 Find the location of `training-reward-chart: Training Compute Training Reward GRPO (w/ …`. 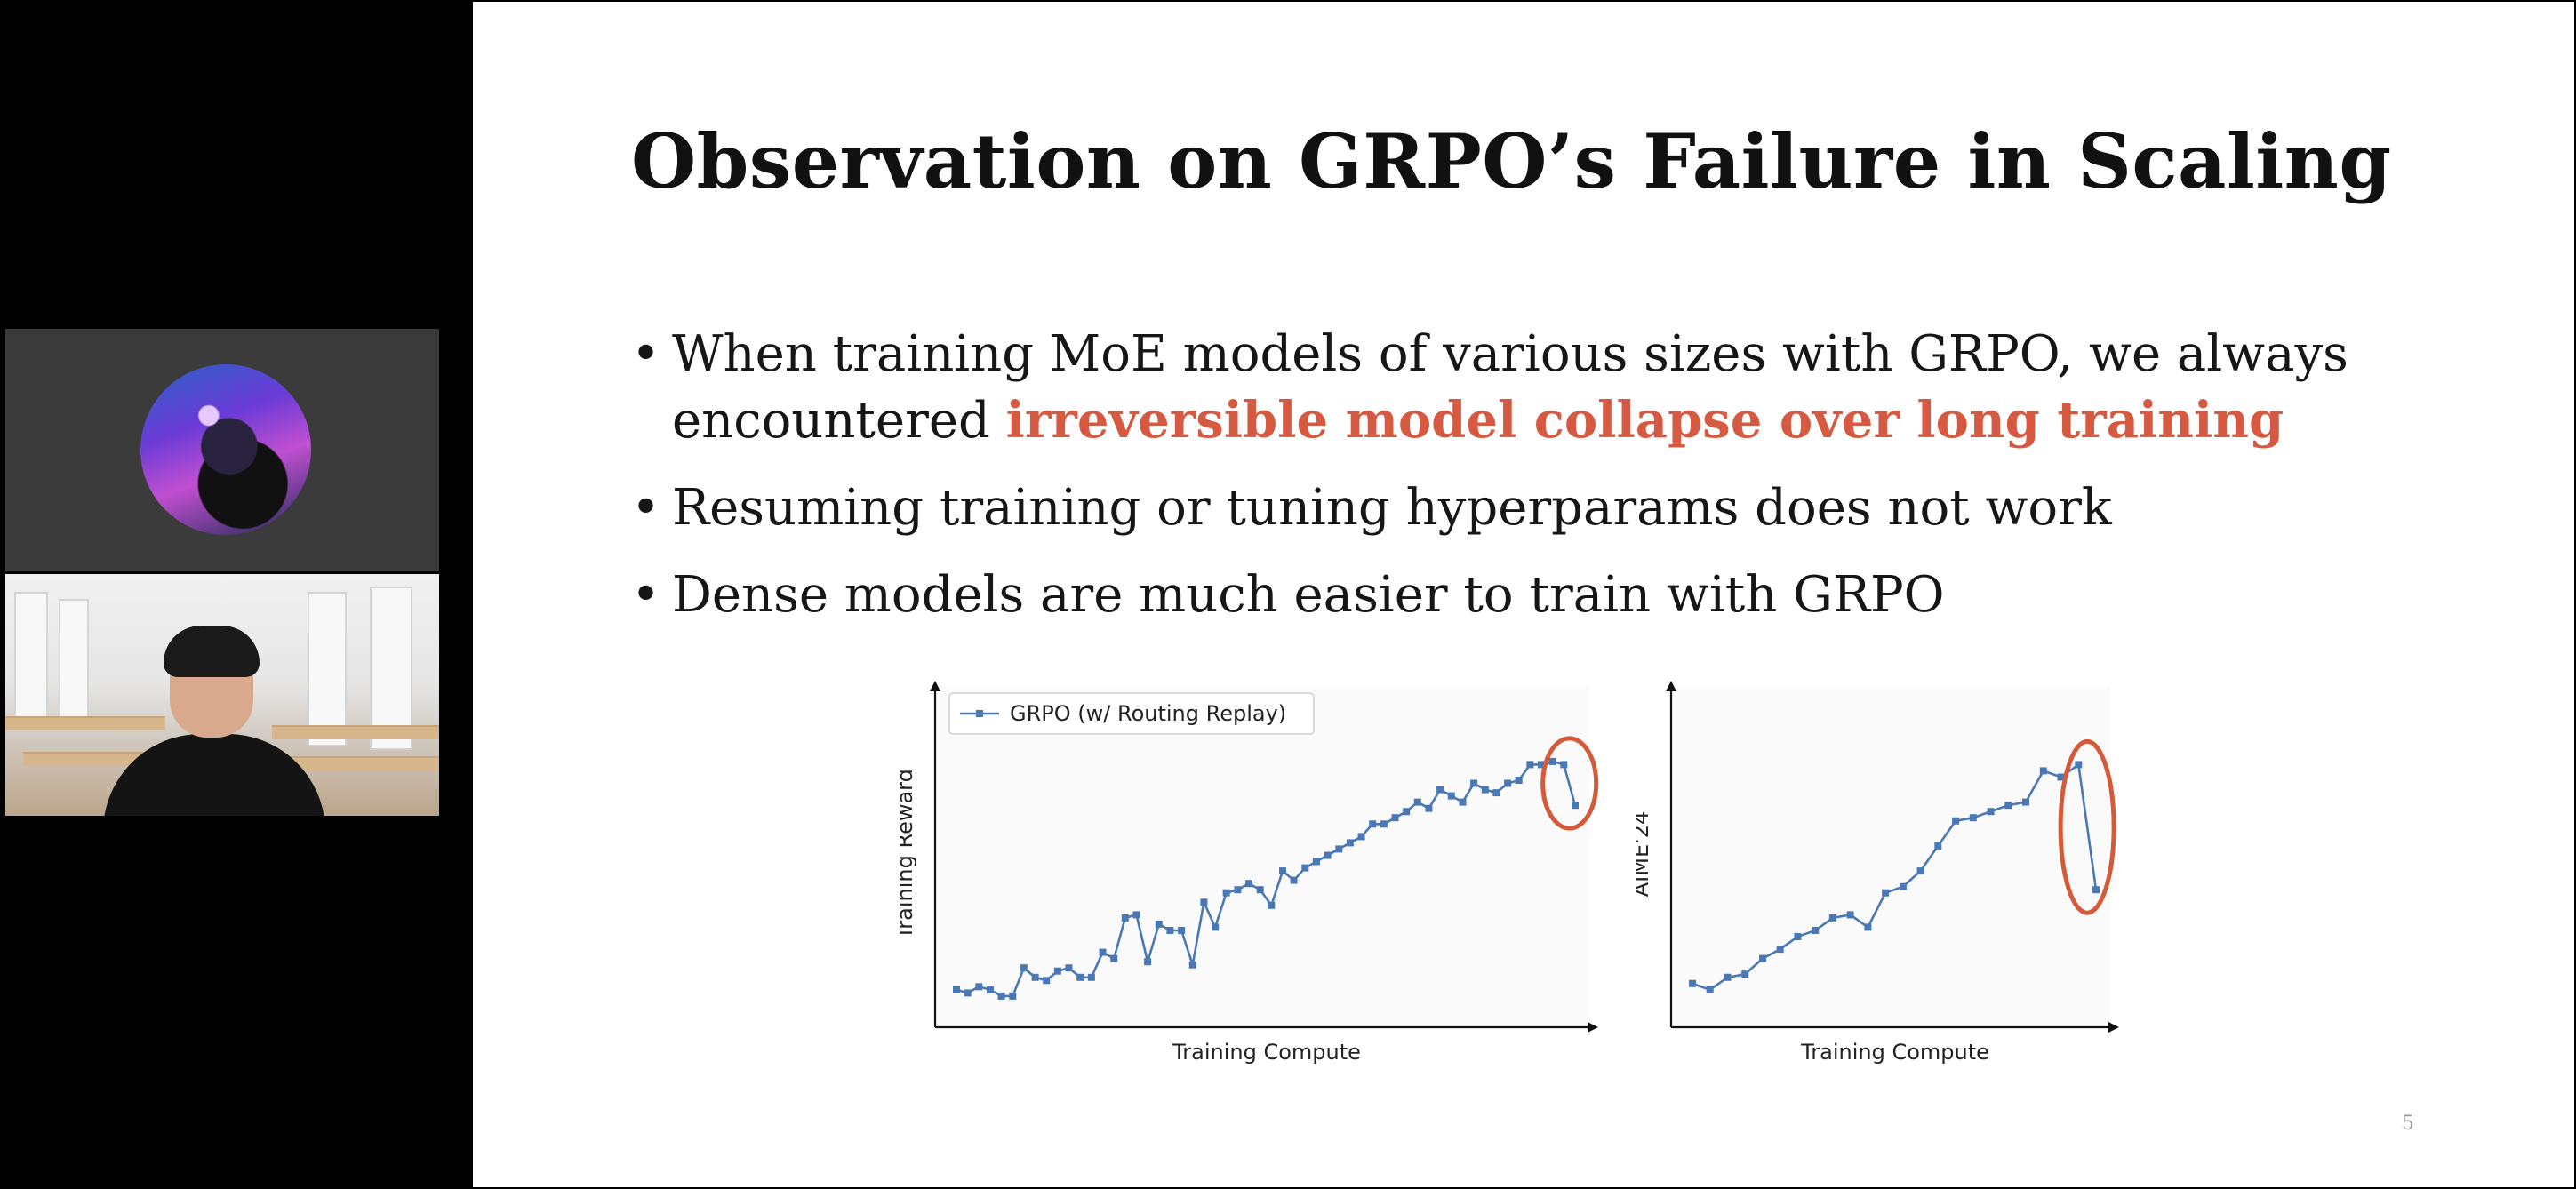

training-reward-chart: Training Compute Training Reward GRPO (w/ … is located at coordinates (1249, 873).